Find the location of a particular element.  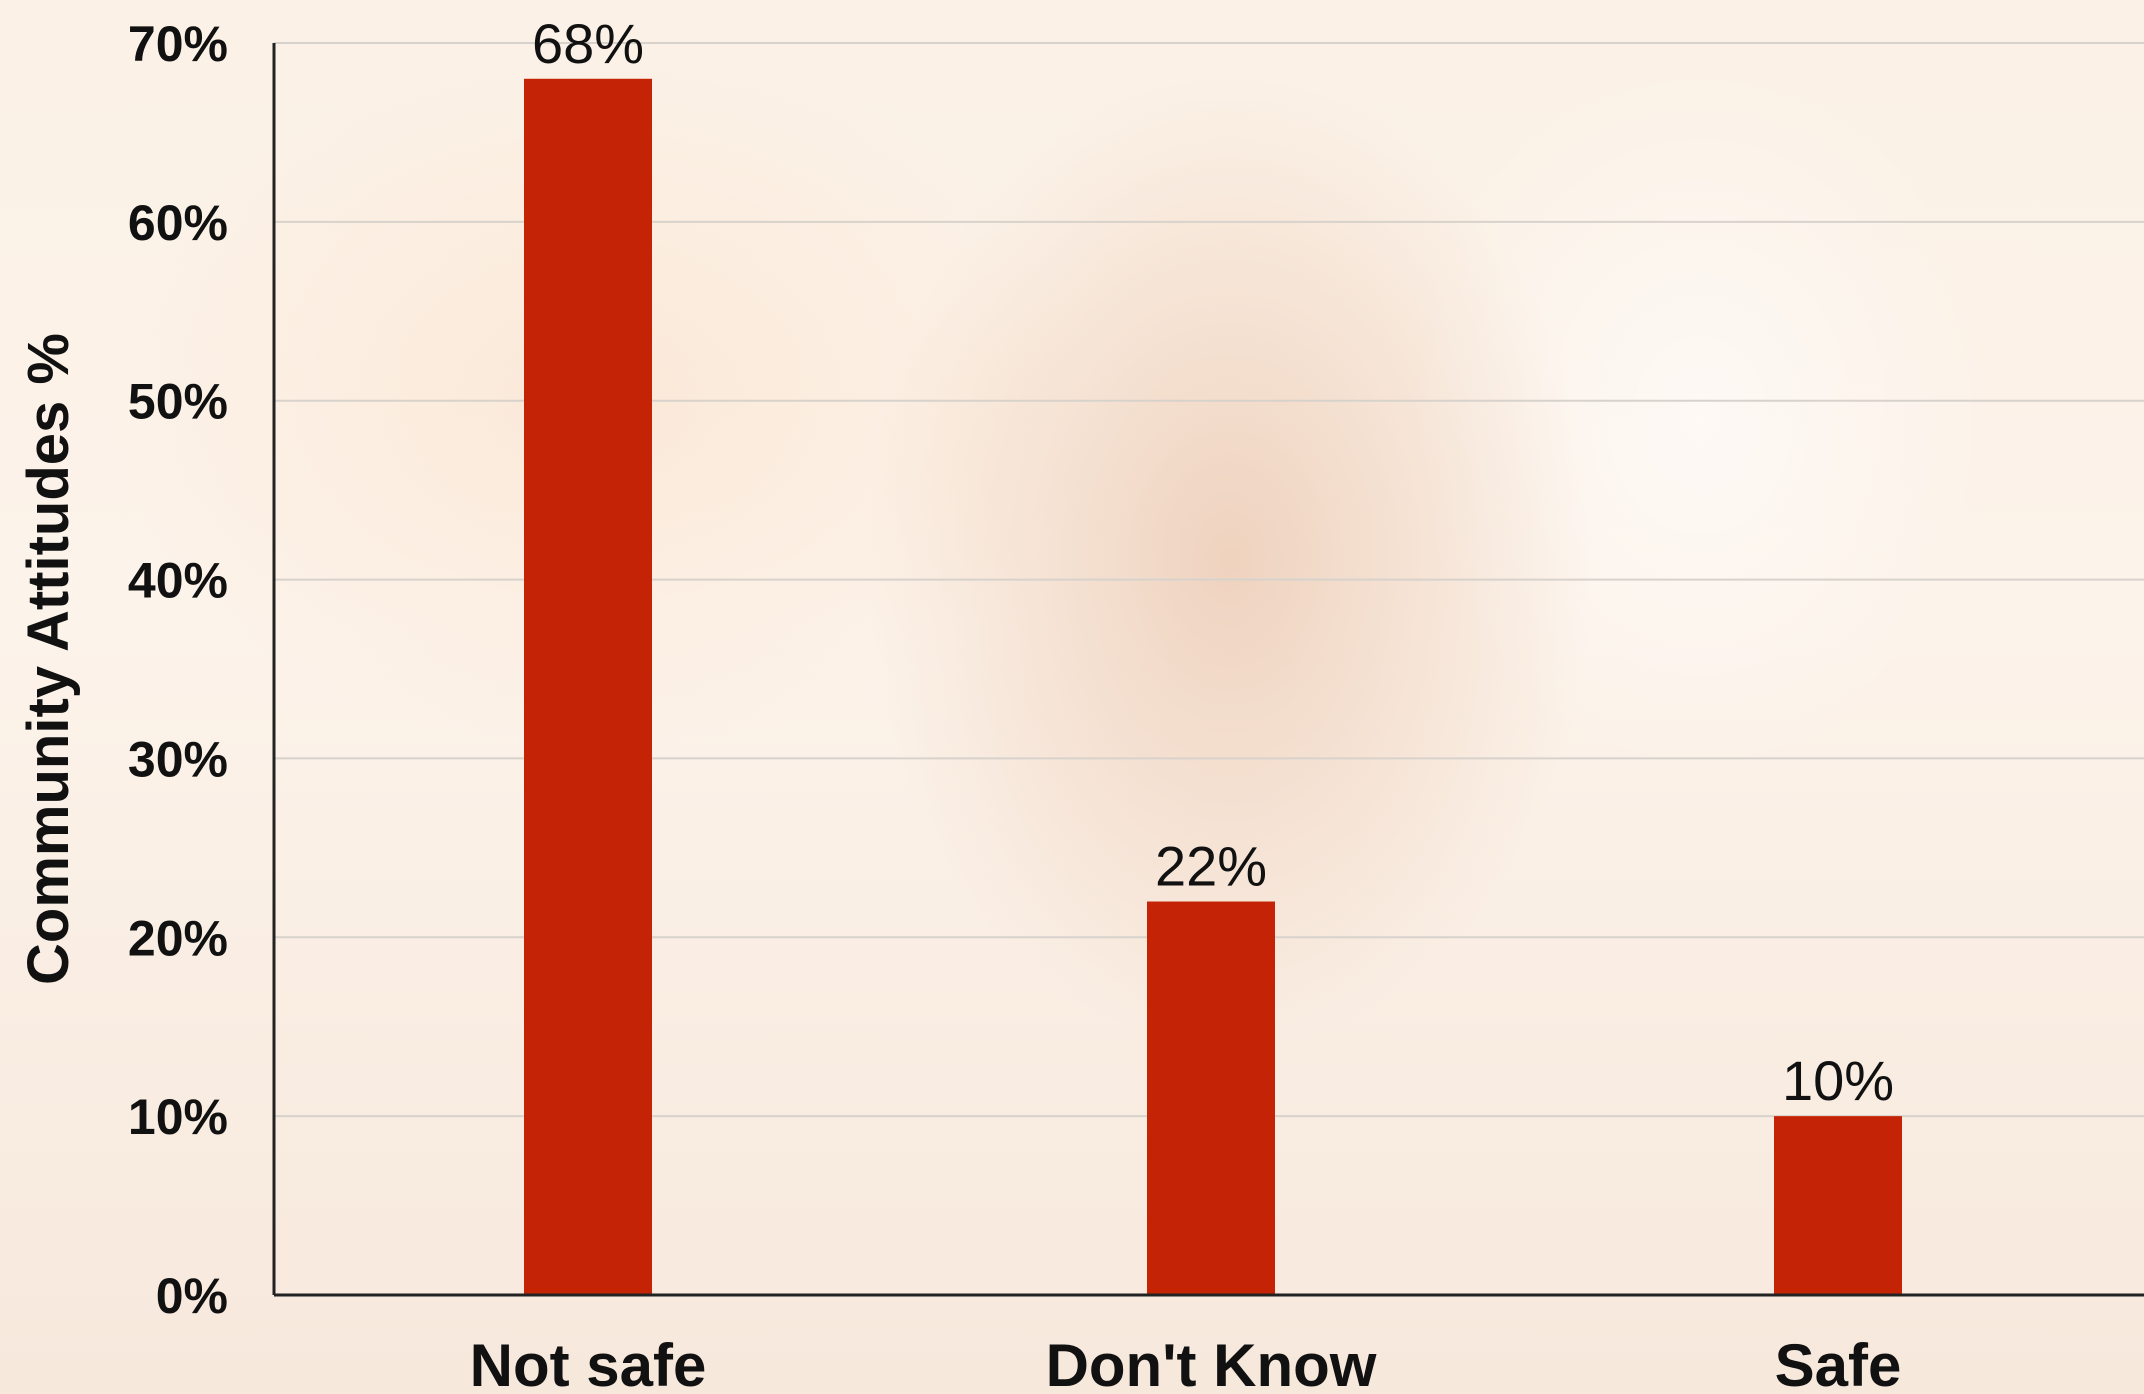

x-category-label: Safe is located at coordinates (1838, 1363).